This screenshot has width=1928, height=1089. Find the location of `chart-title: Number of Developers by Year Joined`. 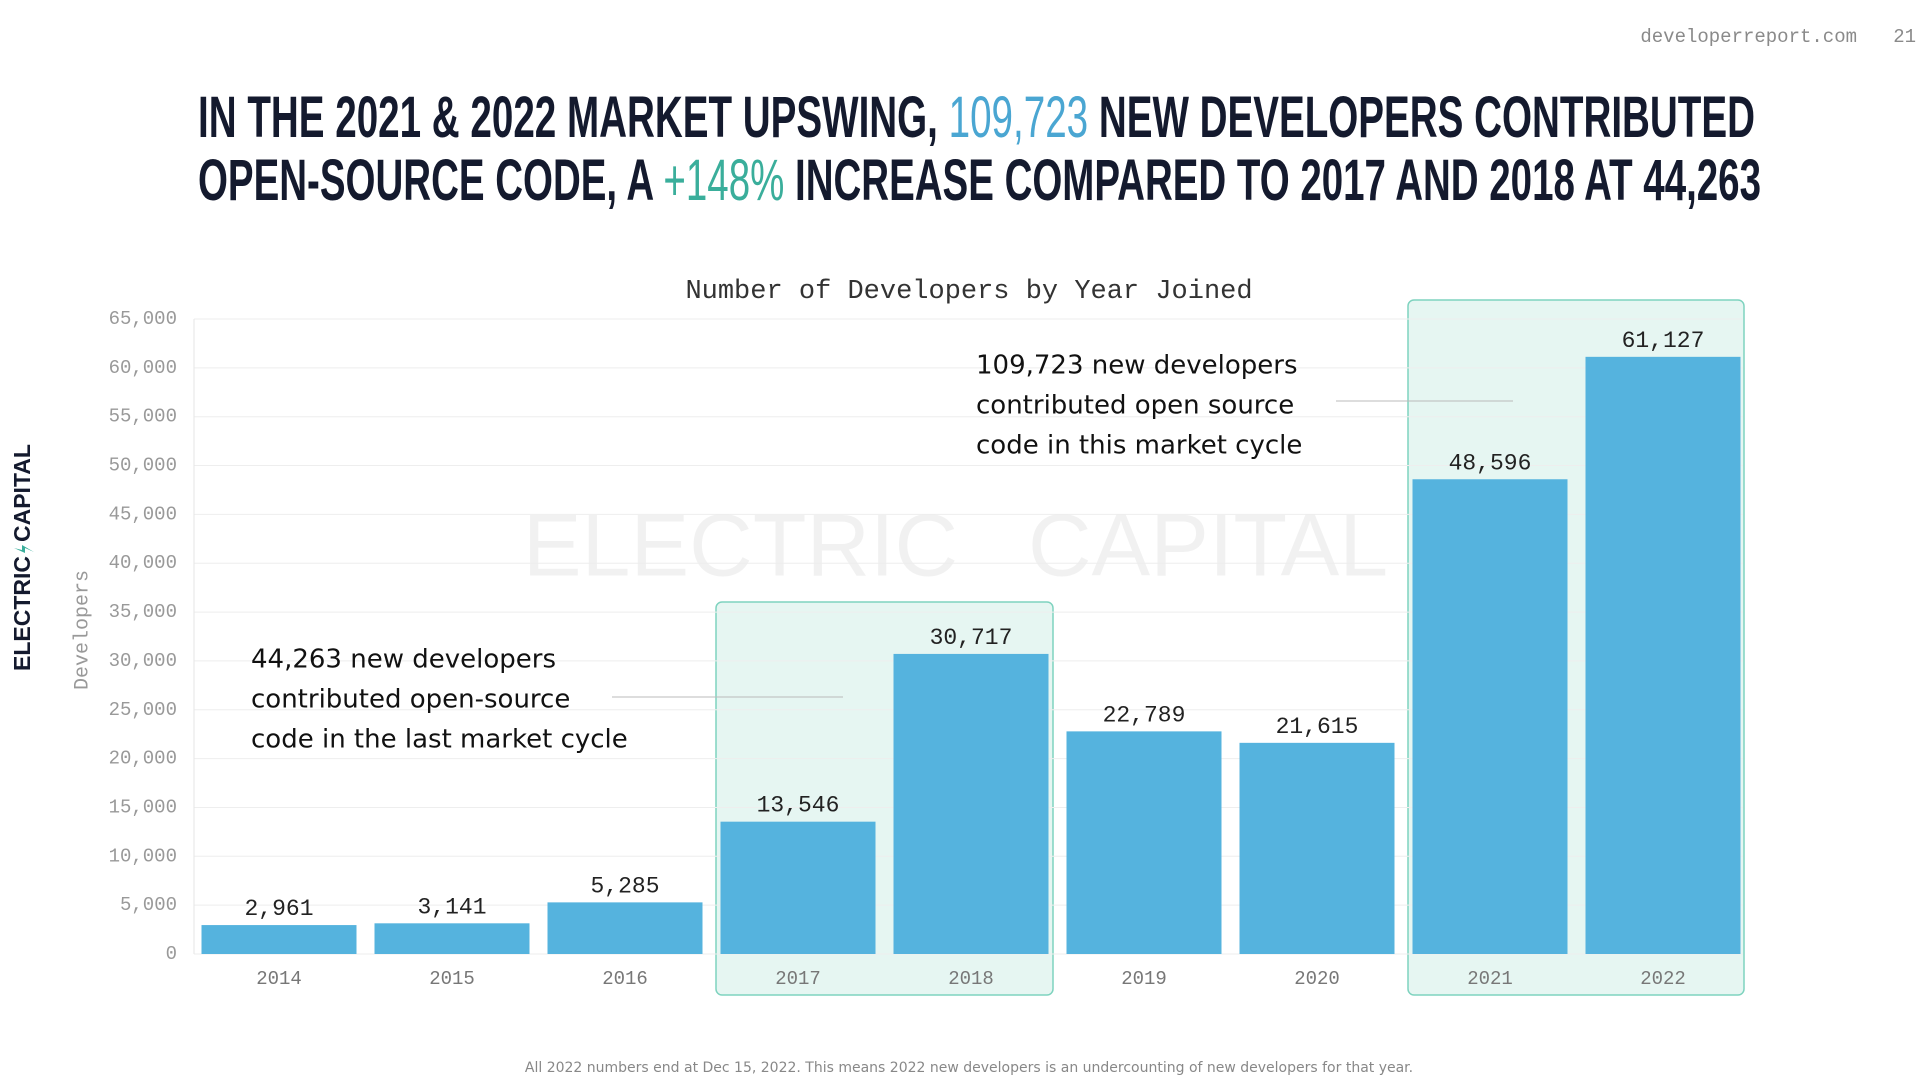

chart-title: Number of Developers by Year Joined is located at coordinates (968, 292).